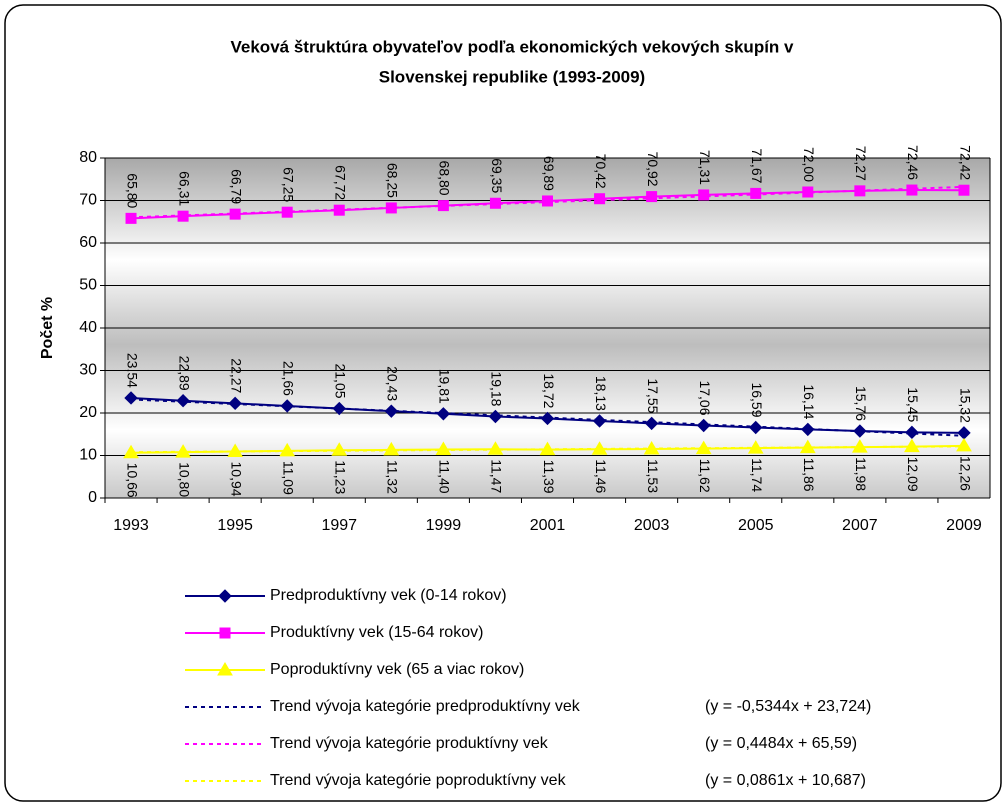 The image size is (1008, 808). I want to click on data-label: 71,31, so click(705, 167).